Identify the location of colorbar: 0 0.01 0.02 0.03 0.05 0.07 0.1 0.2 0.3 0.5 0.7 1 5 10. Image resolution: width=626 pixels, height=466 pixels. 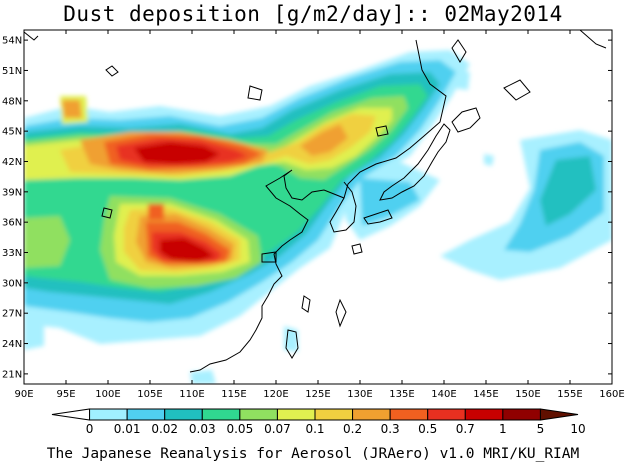
(318, 422).